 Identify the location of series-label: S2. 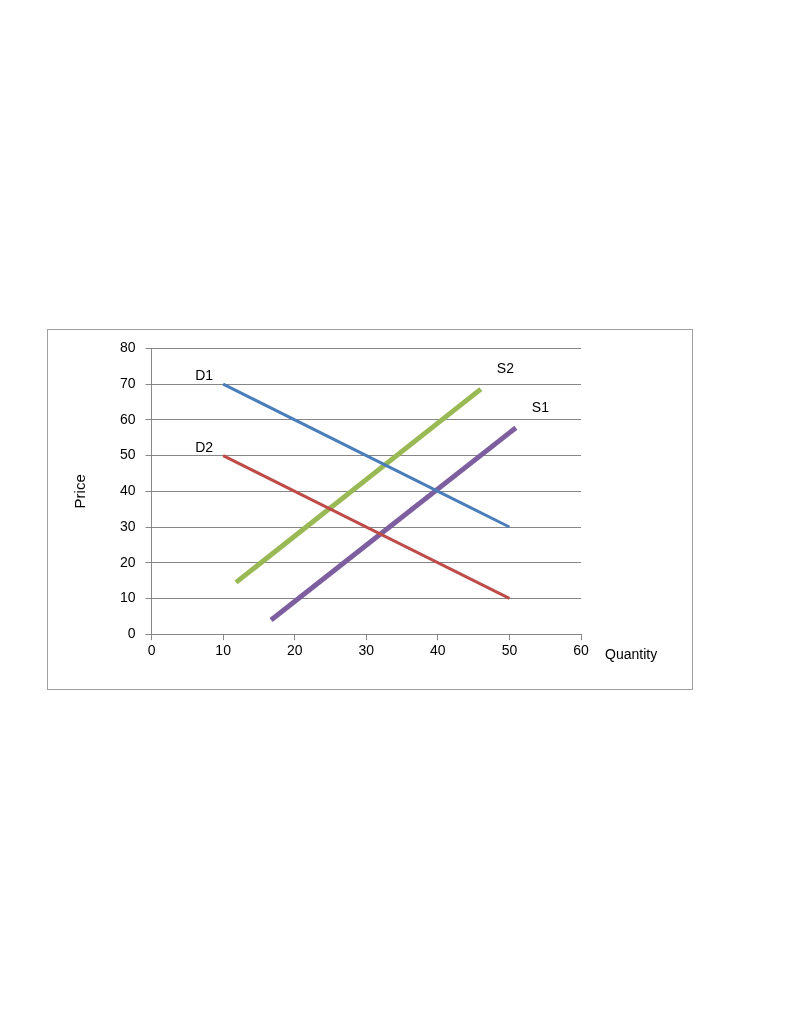
(505, 368).